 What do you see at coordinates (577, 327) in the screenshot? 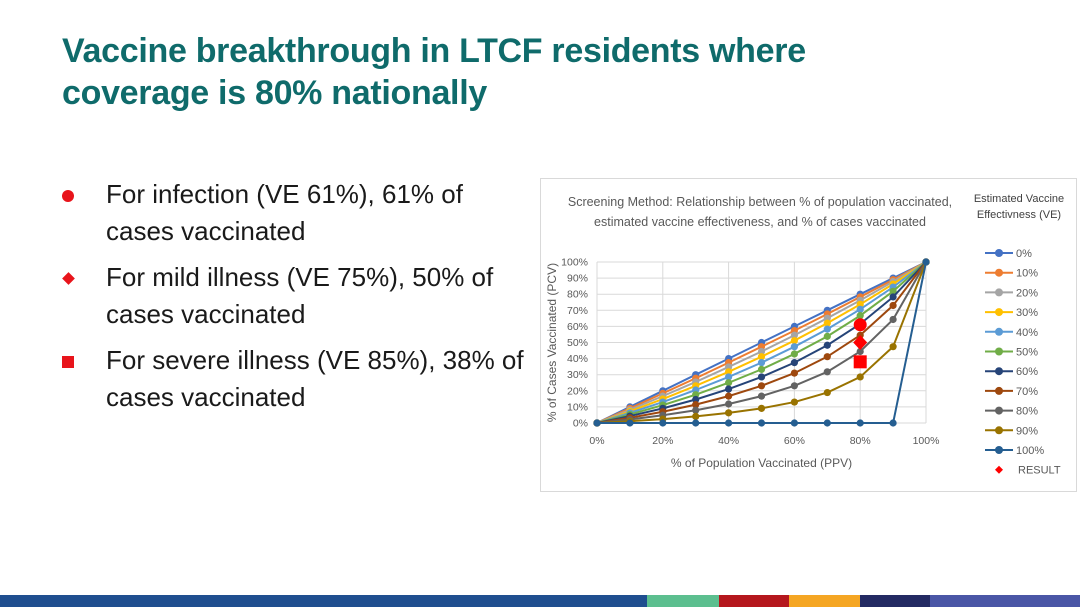
I see `y-tick-label: 60%` at bounding box center [577, 327].